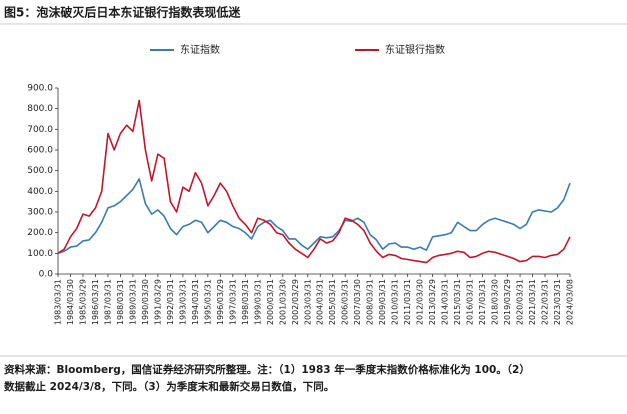 Image resolution: width=627 pixels, height=414 pixels. I want to click on y-tick-label: 300.0, so click(40, 213).